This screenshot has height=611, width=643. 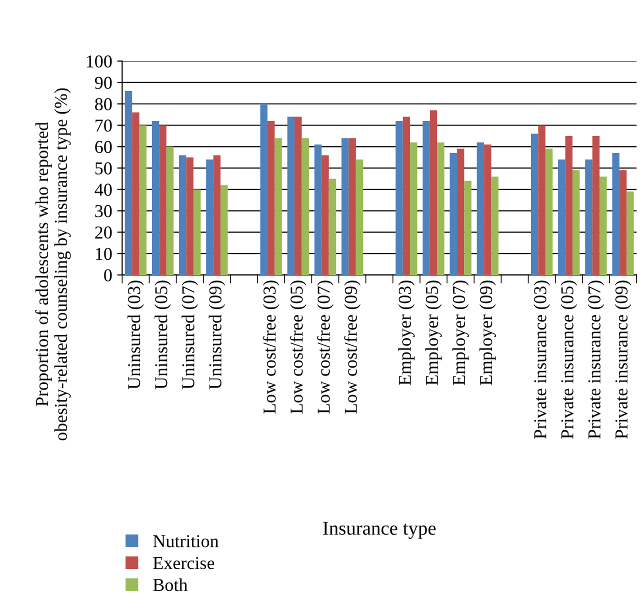 What do you see at coordinates (217, 335) in the screenshot?
I see `x-tick-label: Uninsured (09)` at bounding box center [217, 335].